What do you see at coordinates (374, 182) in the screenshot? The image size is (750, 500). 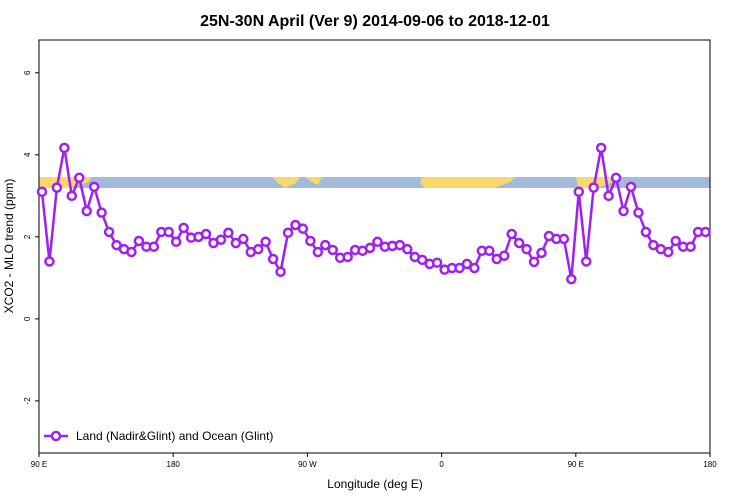 I see `map-strip` at bounding box center [374, 182].